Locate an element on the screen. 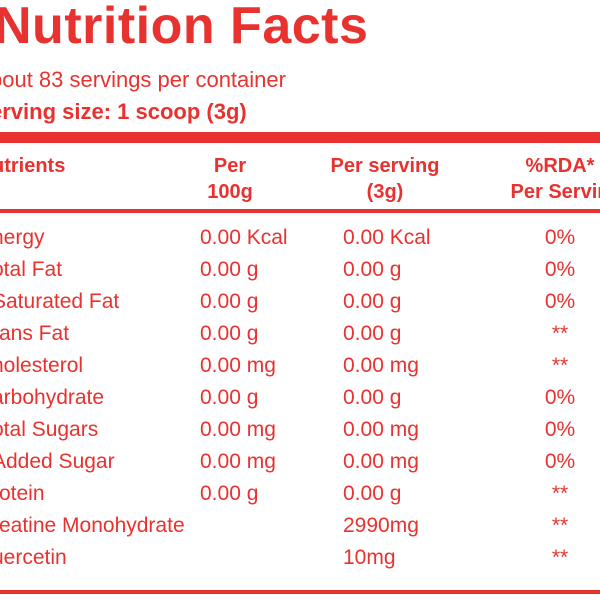 This screenshot has height=600, width=600. nutrient-name: reatine Monohydrate is located at coordinates (92, 525).